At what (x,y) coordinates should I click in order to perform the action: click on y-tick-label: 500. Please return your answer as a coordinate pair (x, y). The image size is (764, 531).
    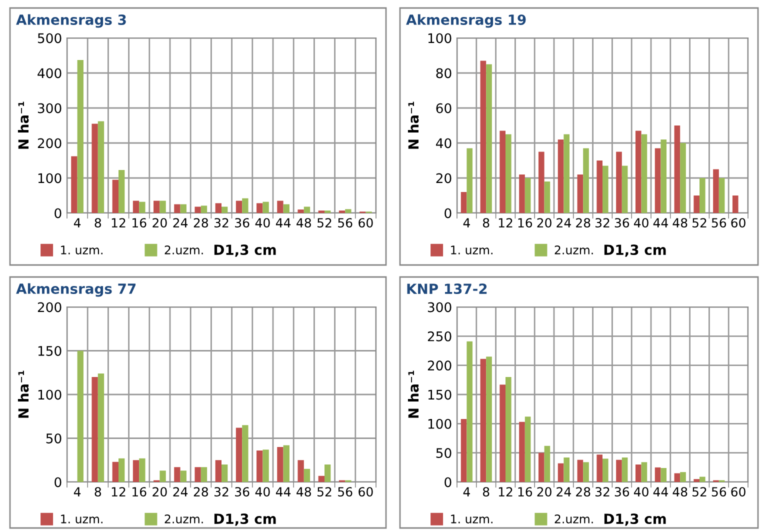
    Looking at the image, I should click on (50, 38).